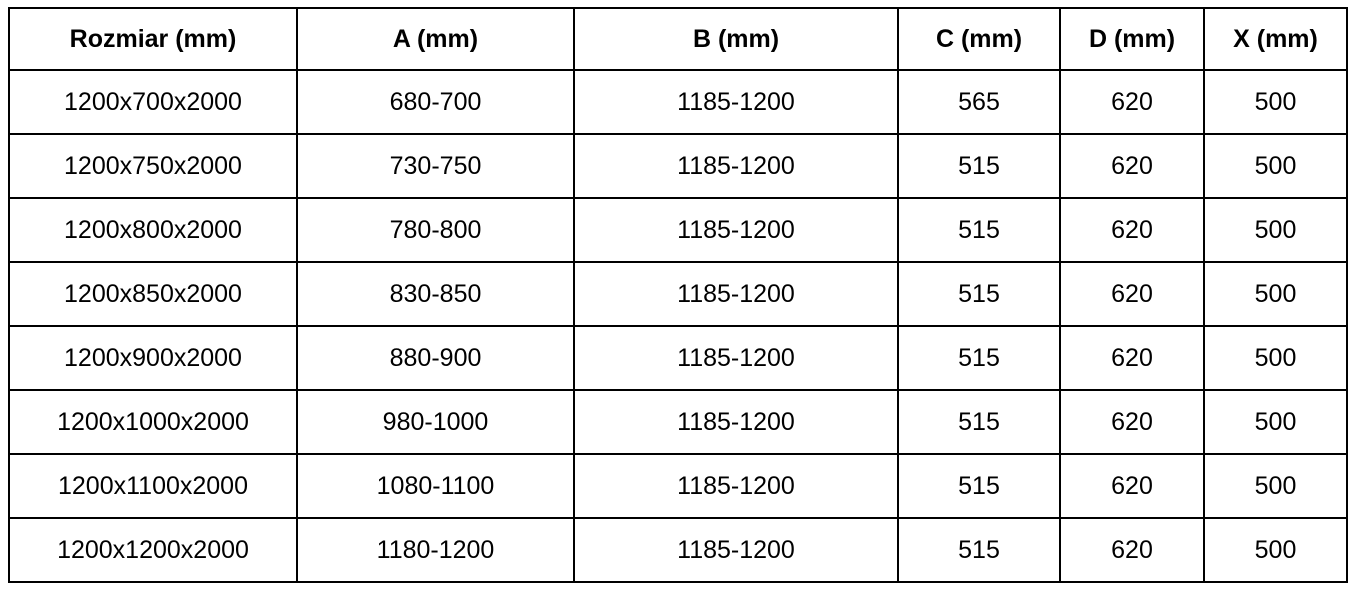  I want to click on table-row: 1200x800x2000 780-800 1185-1200 515 620 500, so click(678, 230).